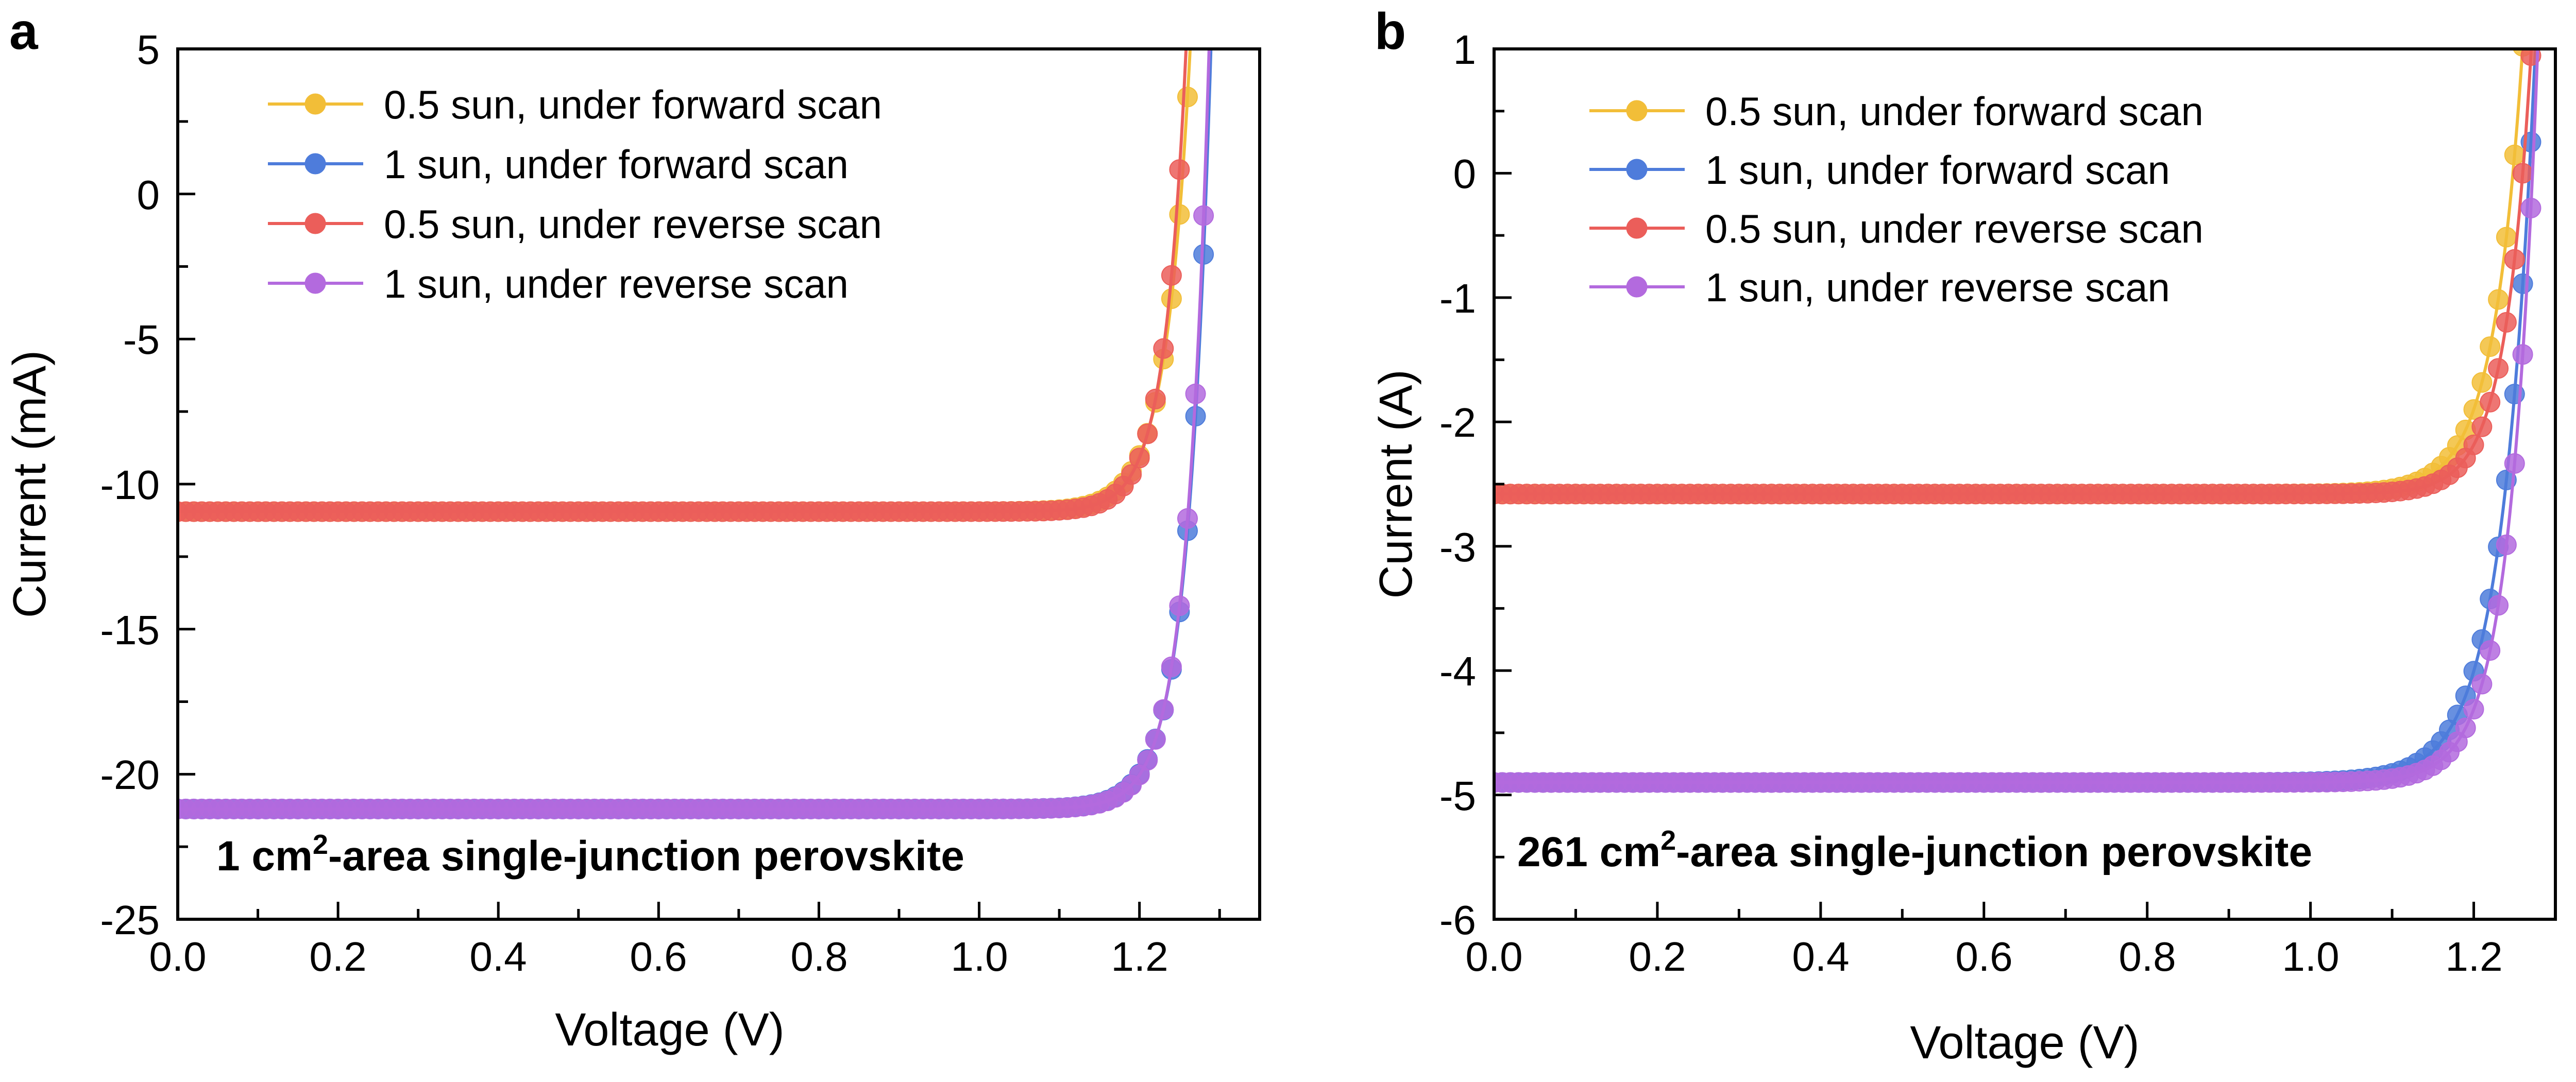 This screenshot has height=1082, width=2576. Describe the element at coordinates (130, 920) in the screenshot. I see `panel-a-y-tick-label: -25` at that location.